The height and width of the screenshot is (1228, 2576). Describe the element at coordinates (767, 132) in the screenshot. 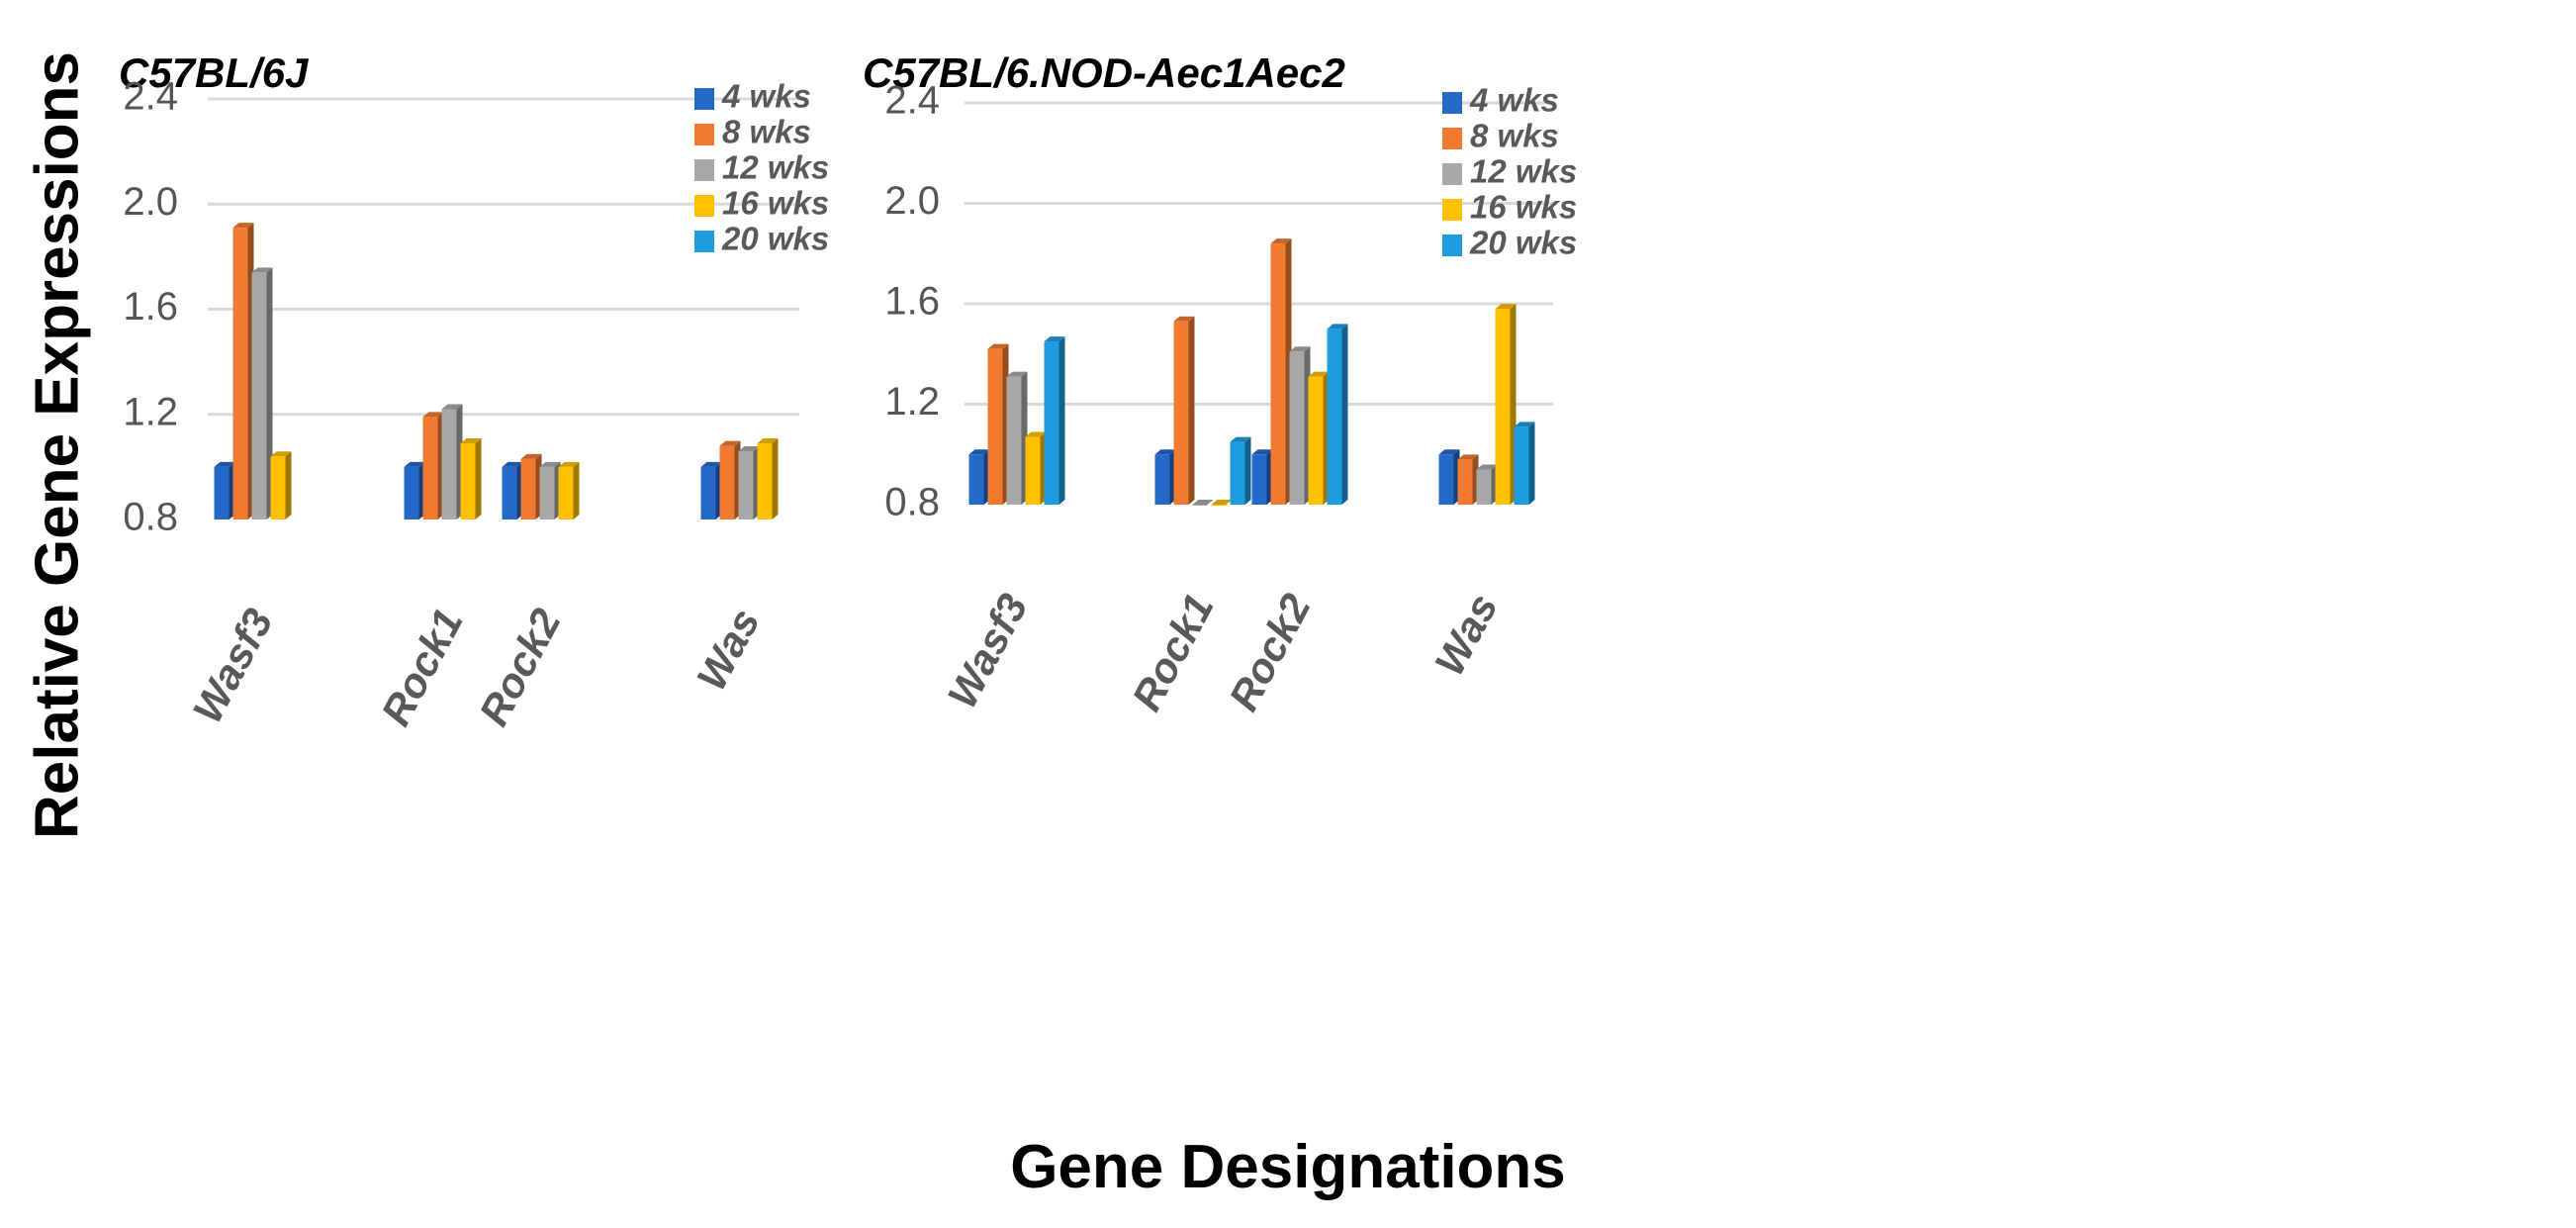

I see `legend-label: 8 wks` at that location.